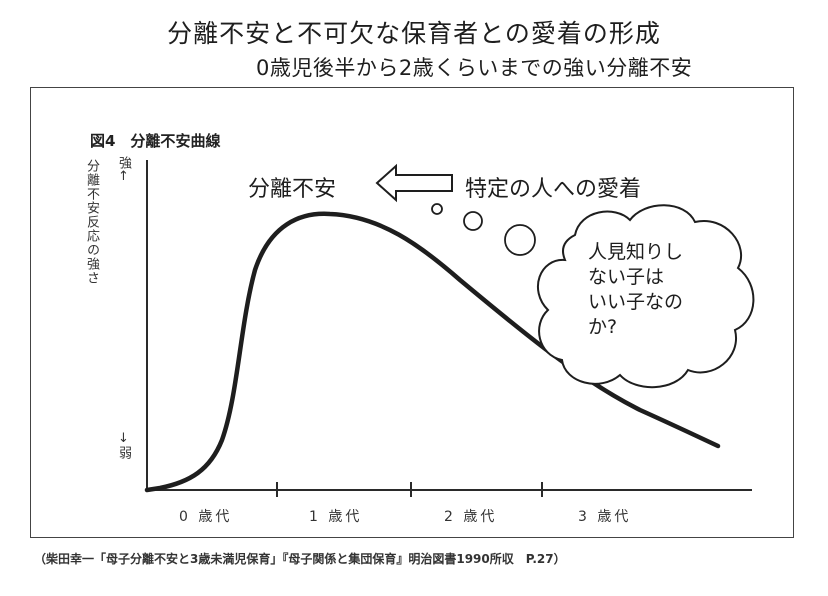 This screenshot has height=596, width=828. What do you see at coordinates (658, 290) in the screenshot?
I see `thought-bubble-text: 人見知りし ない子は いい子なの か?` at bounding box center [658, 290].